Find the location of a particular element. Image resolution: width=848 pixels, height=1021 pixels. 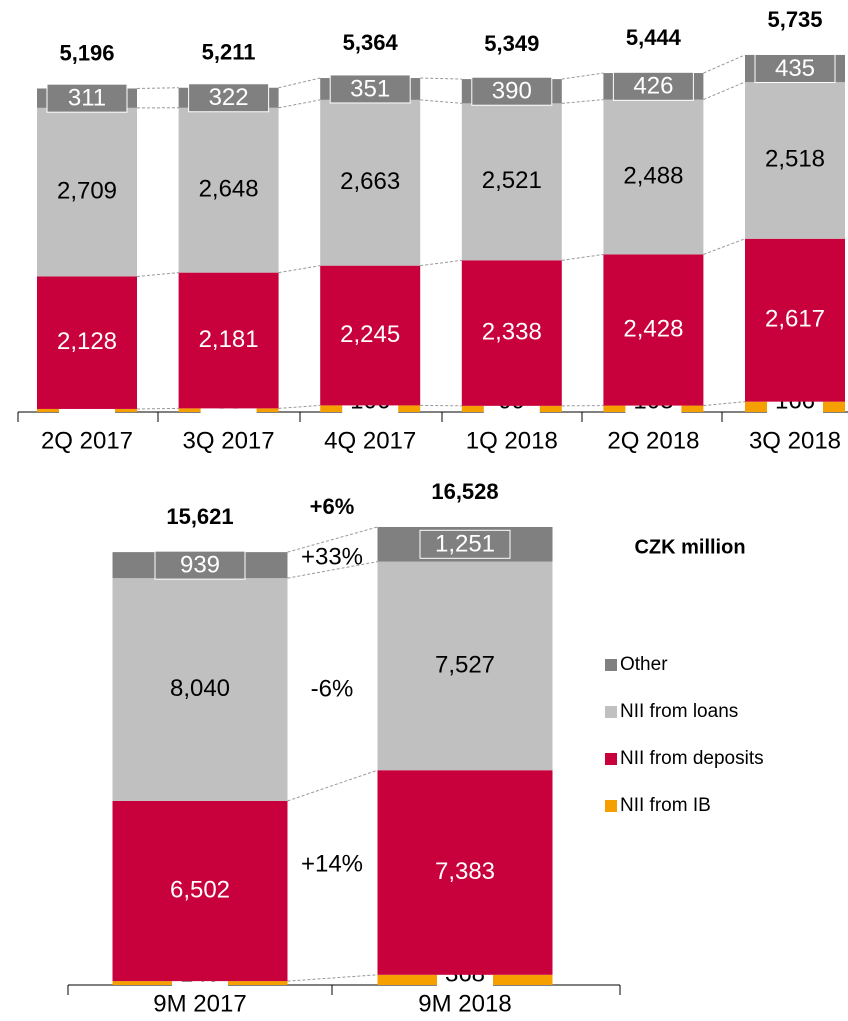

value-label: 390 is located at coordinates (512, 91).